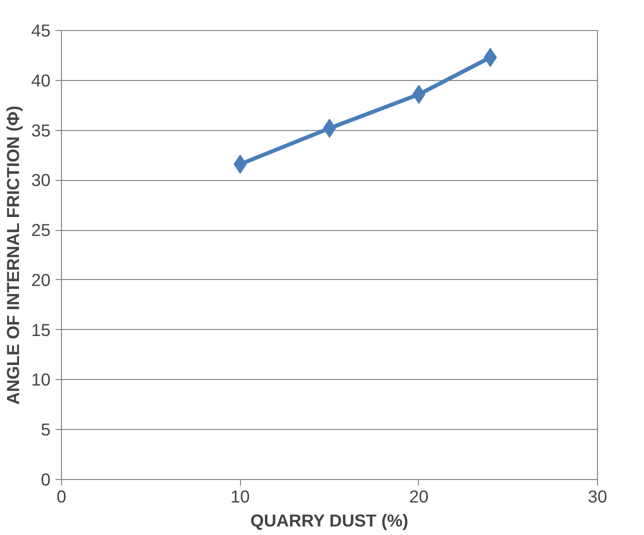  Describe the element at coordinates (41, 30) in the screenshot. I see `y-tick-label: 45` at that location.